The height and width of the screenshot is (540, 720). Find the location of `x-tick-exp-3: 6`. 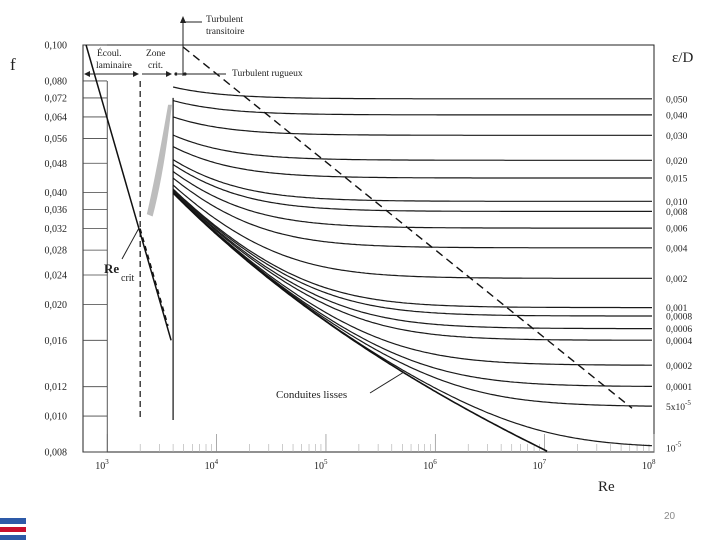

x-tick-exp-3: 6 is located at coordinates (435, 462).